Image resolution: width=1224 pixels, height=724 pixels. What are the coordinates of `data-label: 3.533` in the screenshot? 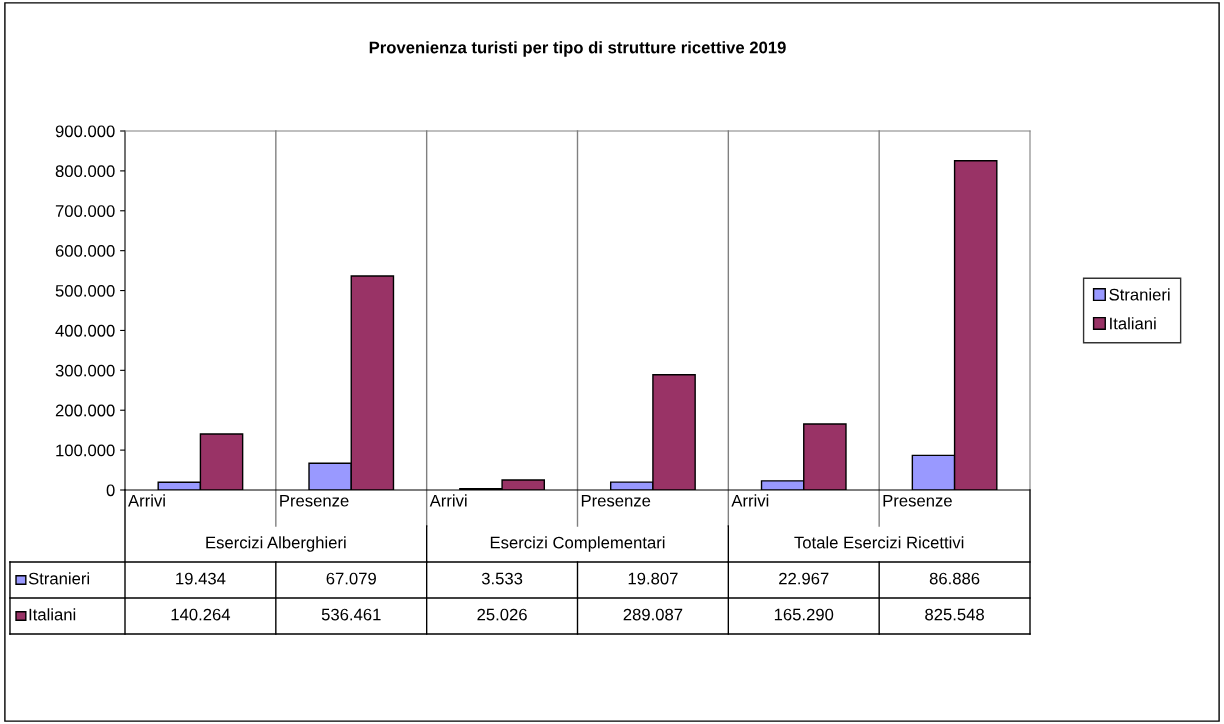 It's located at (502, 578).